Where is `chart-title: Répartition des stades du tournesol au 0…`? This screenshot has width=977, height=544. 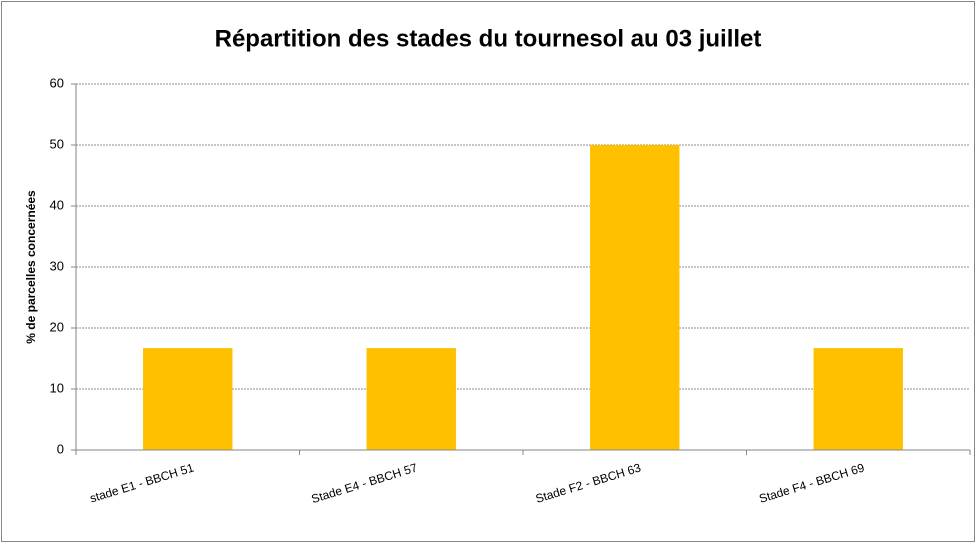
chart-title: Répartition des stades du tournesol au 0… is located at coordinates (488, 38).